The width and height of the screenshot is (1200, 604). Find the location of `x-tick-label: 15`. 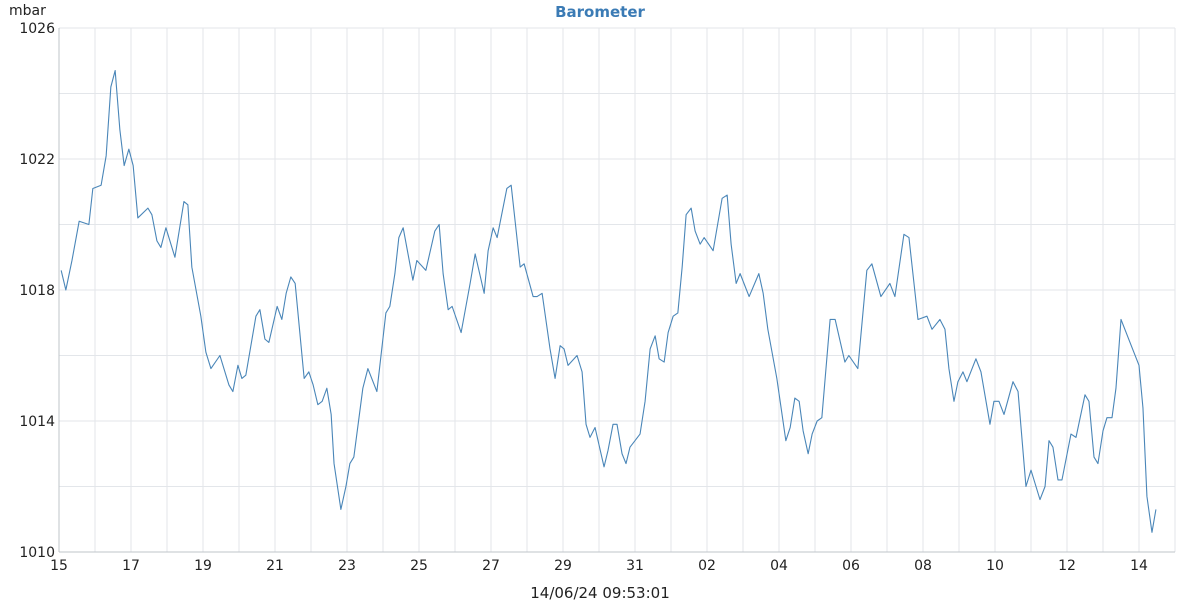

x-tick-label: 15 is located at coordinates (59, 566).